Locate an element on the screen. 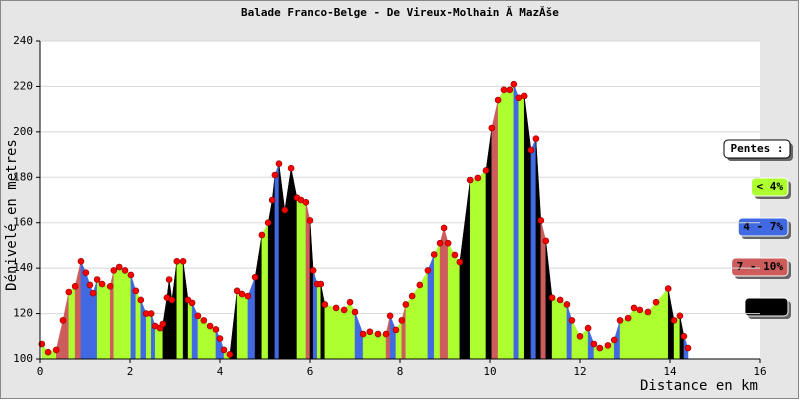 Image resolution: width=800 pixels, height=400 pixels. y-tick-label: 120 is located at coordinates (23, 313).